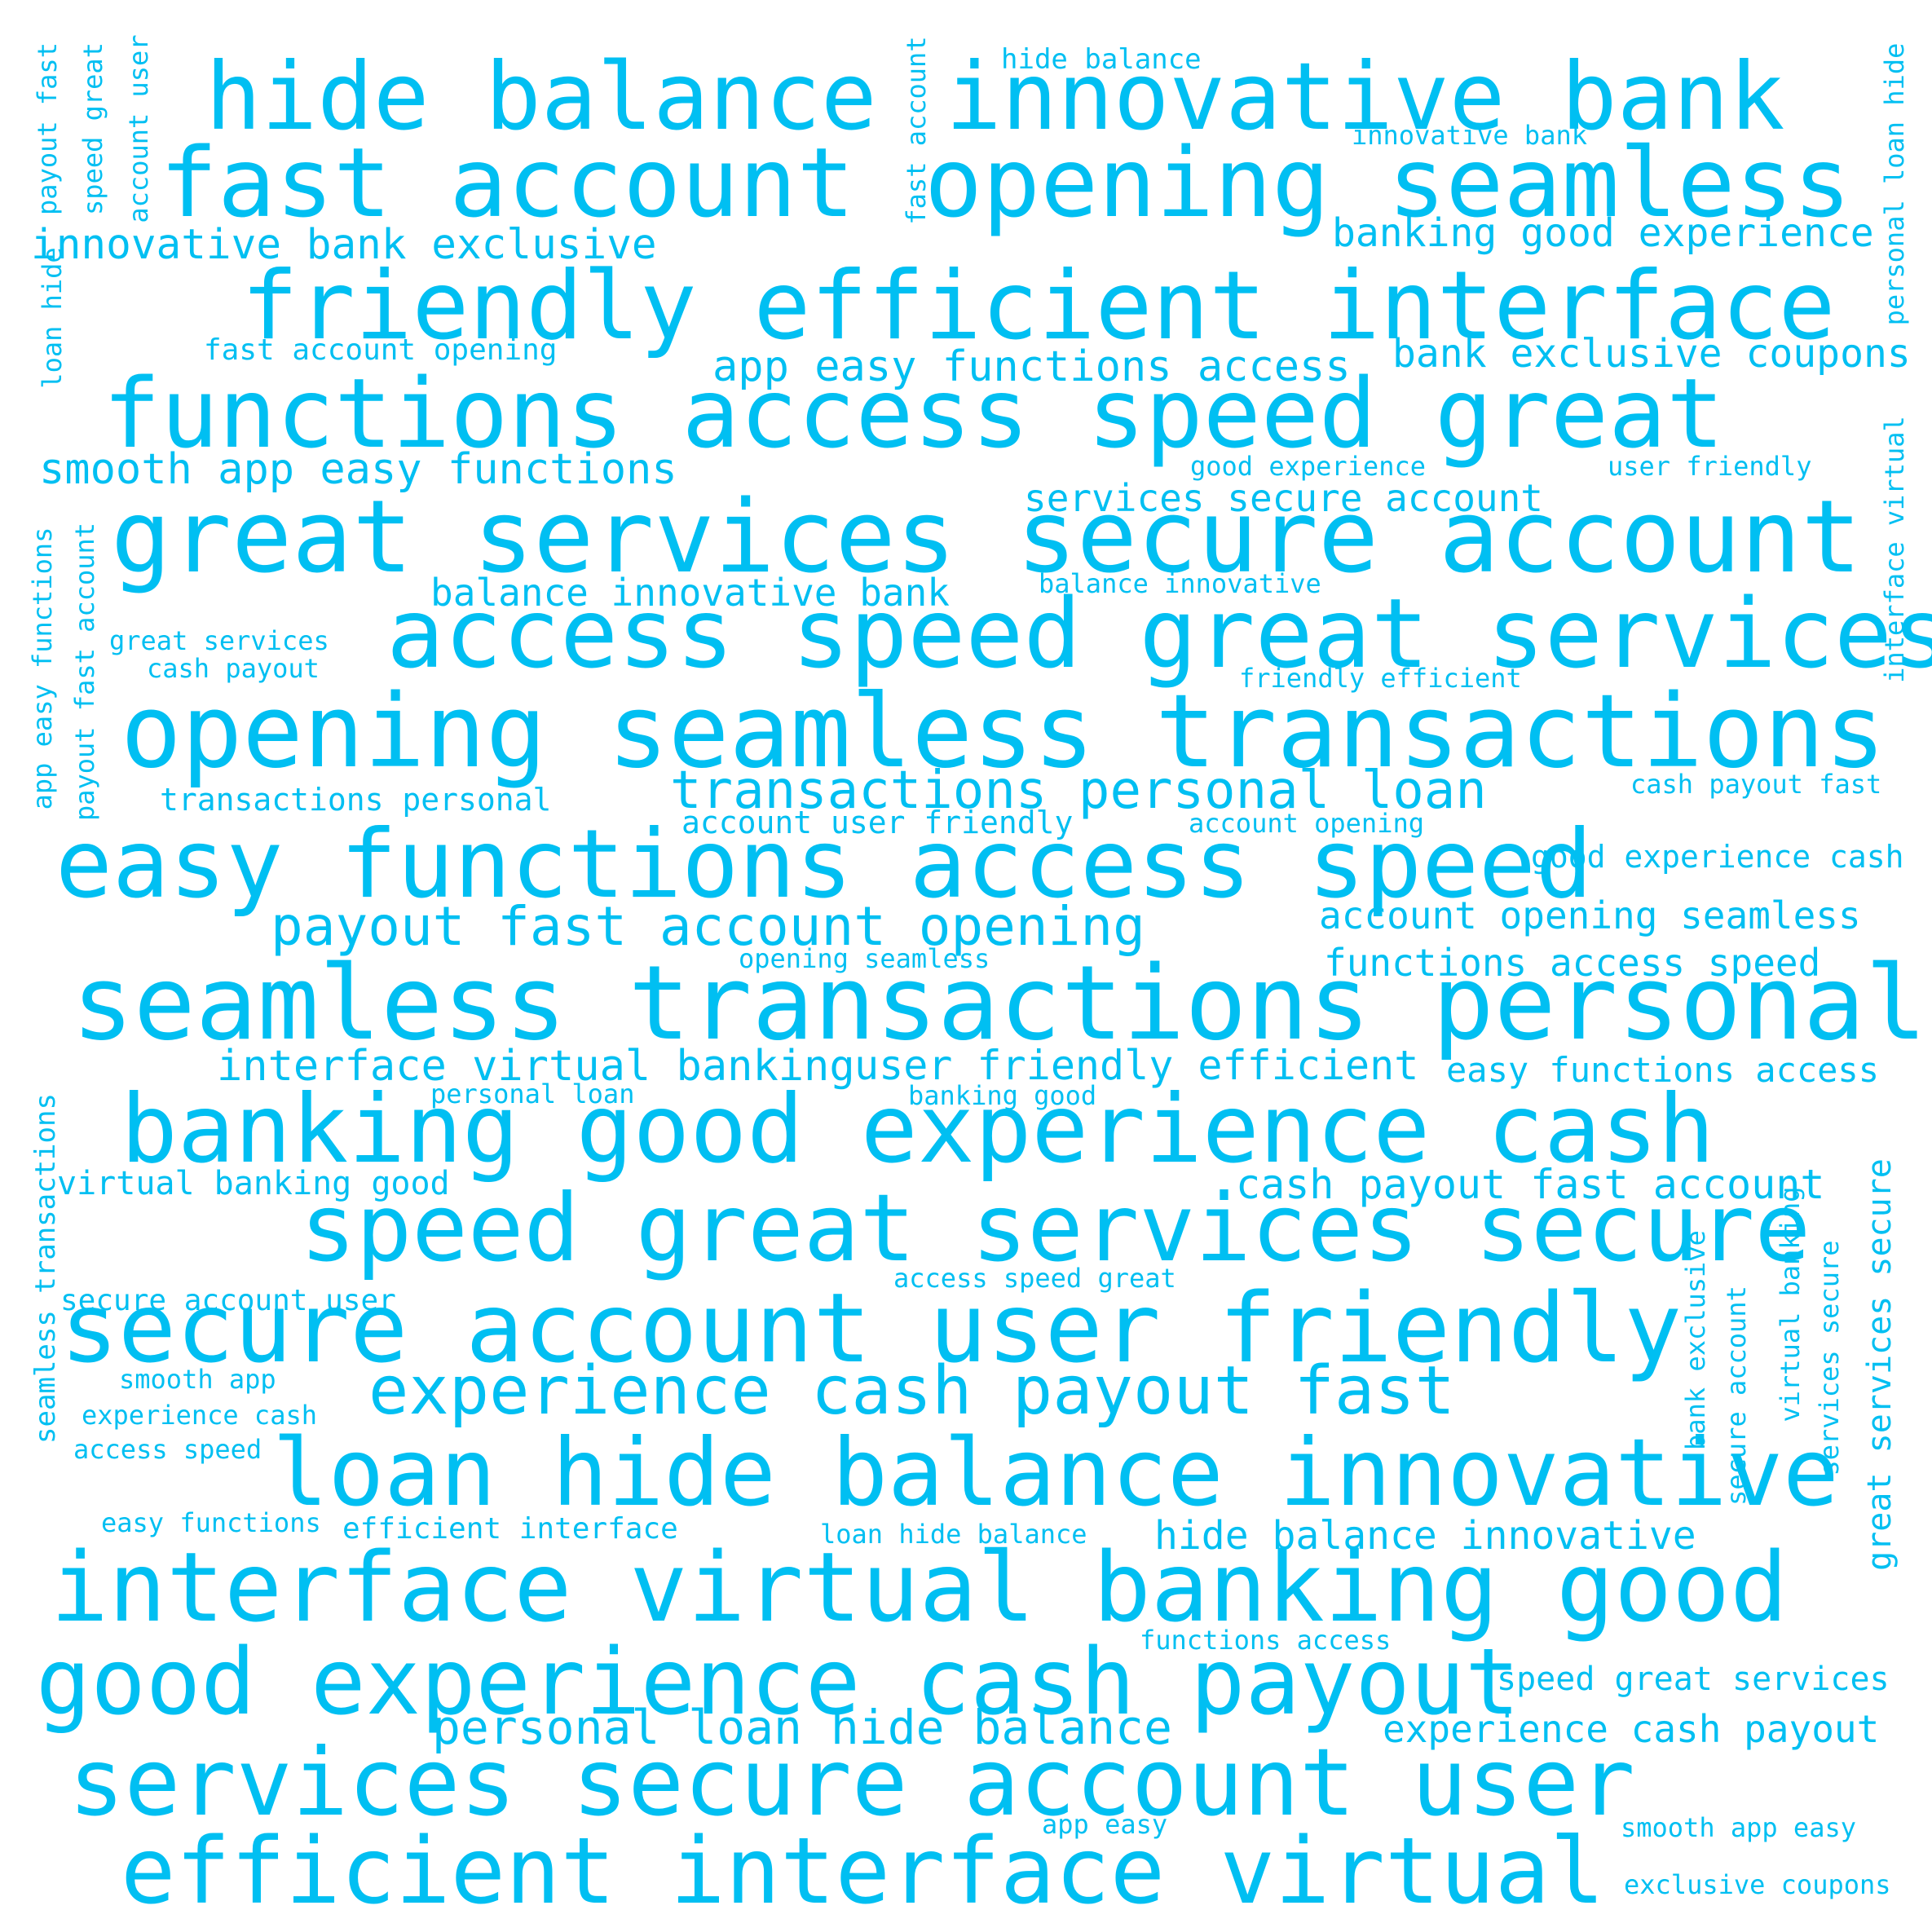 The image size is (1932, 1932). I want to click on cloud-word: services secure account user, so click(851, 1782).